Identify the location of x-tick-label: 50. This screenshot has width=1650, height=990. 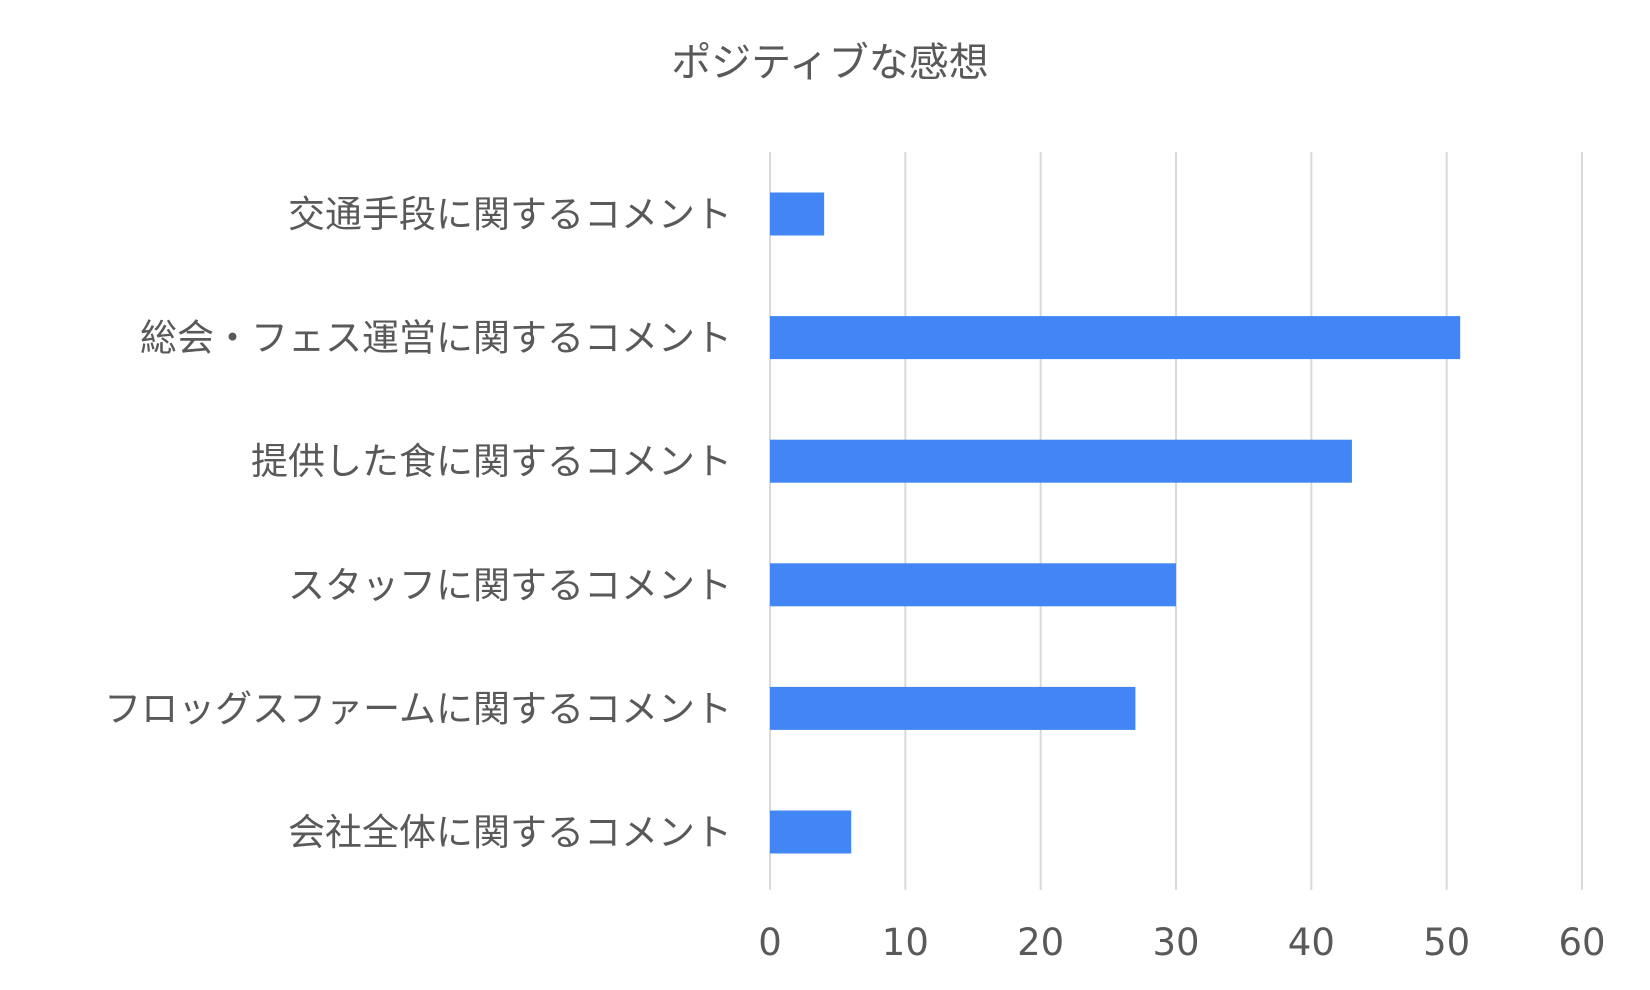
(1446, 942).